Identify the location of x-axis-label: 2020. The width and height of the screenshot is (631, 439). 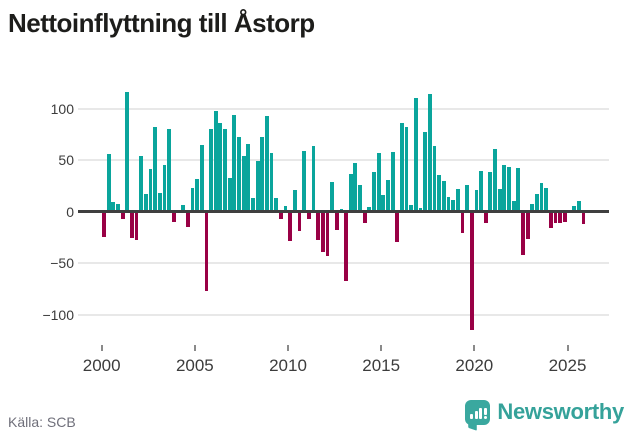
(474, 365).